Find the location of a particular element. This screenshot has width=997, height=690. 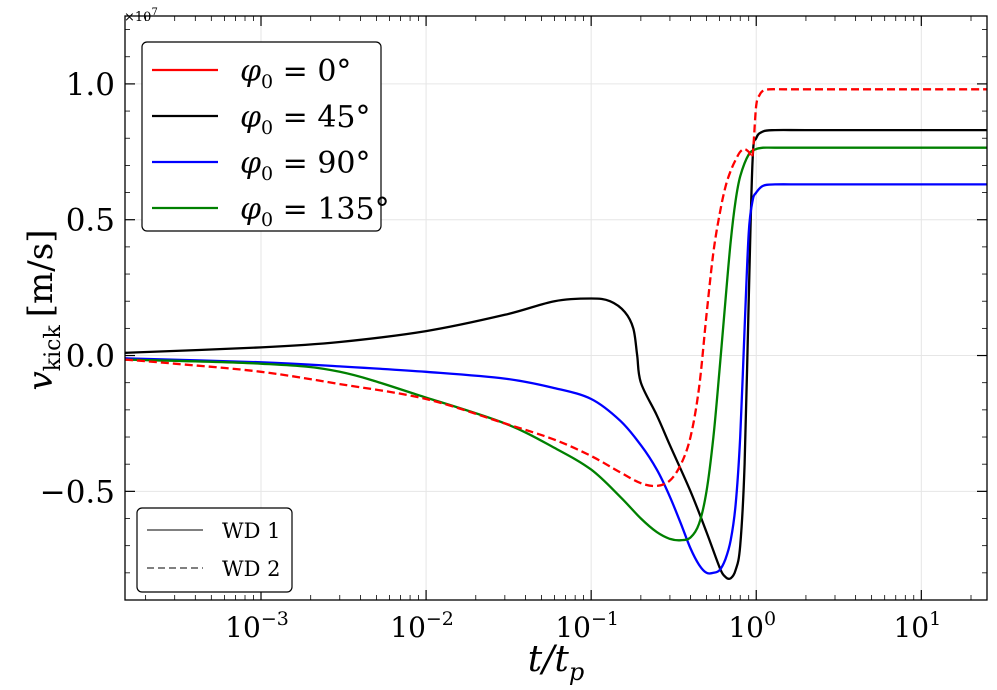

x-tick-label: 10⁻³ is located at coordinates (257, 626).